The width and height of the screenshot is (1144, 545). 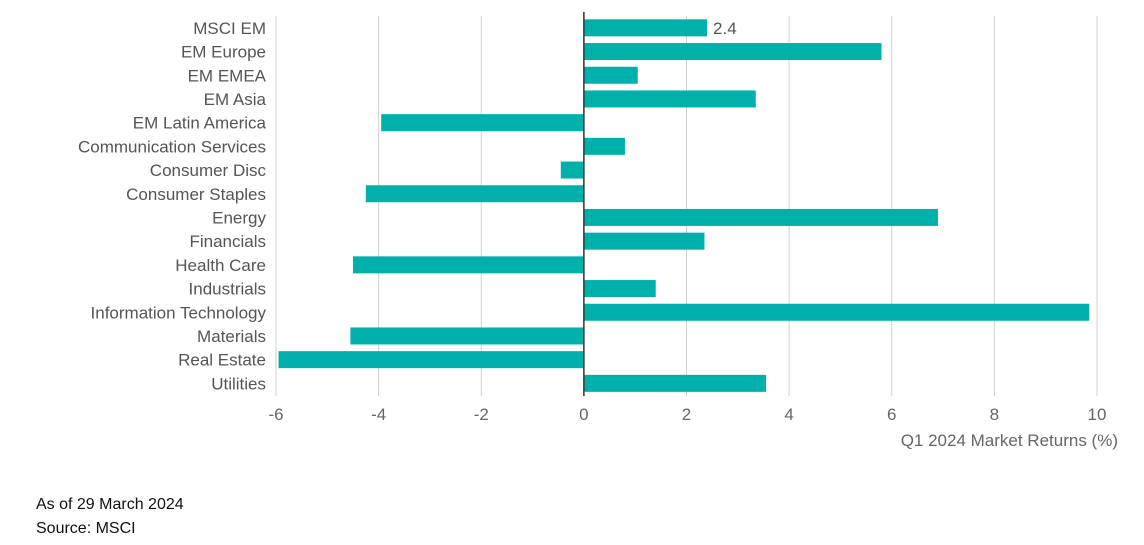 What do you see at coordinates (222, 360) in the screenshot?
I see `category-label: Real Estate` at bounding box center [222, 360].